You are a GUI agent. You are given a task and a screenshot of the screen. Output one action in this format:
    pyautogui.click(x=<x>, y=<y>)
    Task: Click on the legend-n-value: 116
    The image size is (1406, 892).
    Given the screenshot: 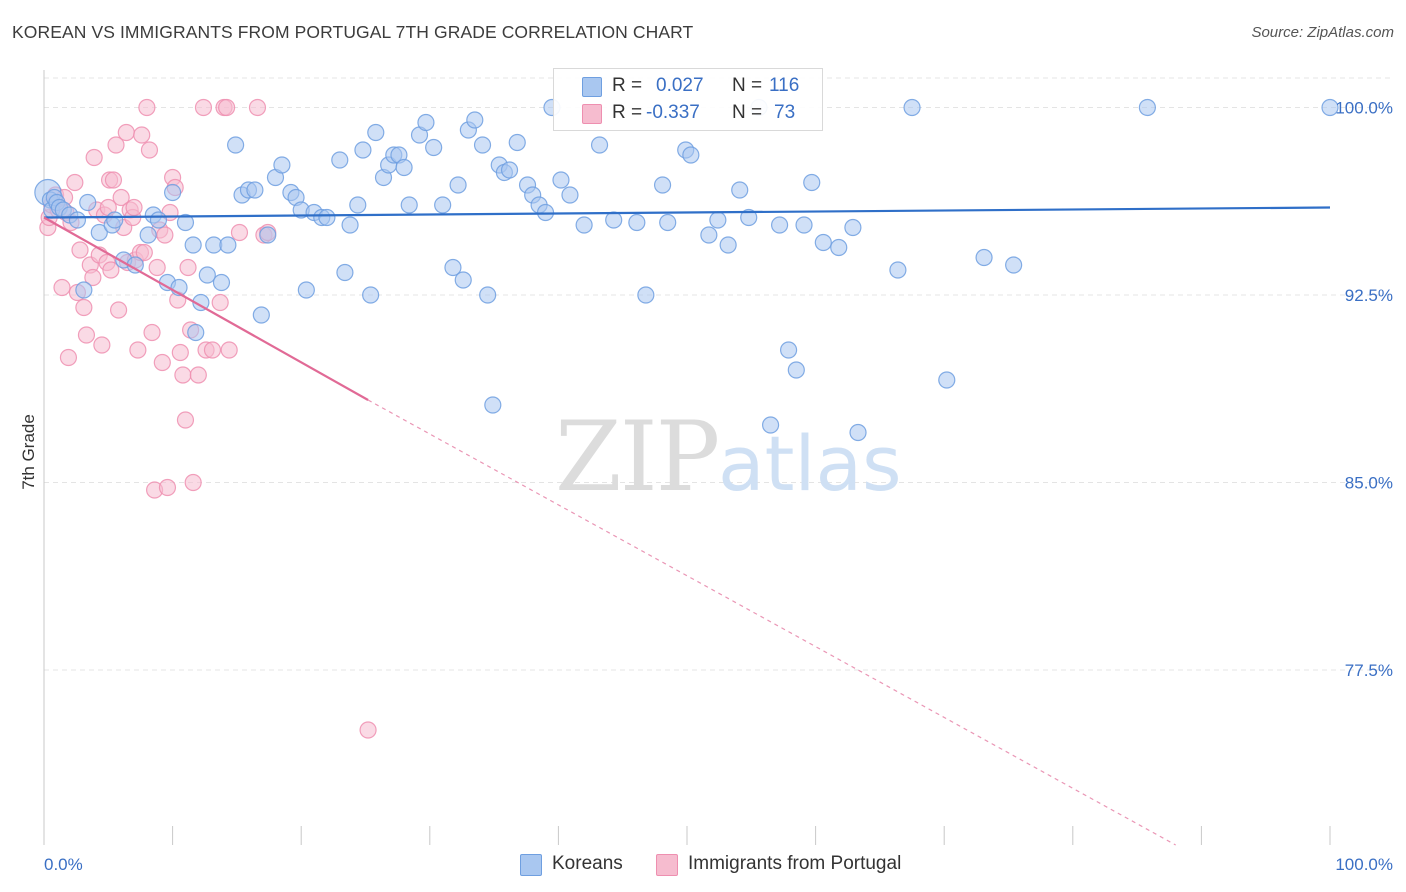 What is the action you would take?
    pyautogui.click(x=784, y=85)
    